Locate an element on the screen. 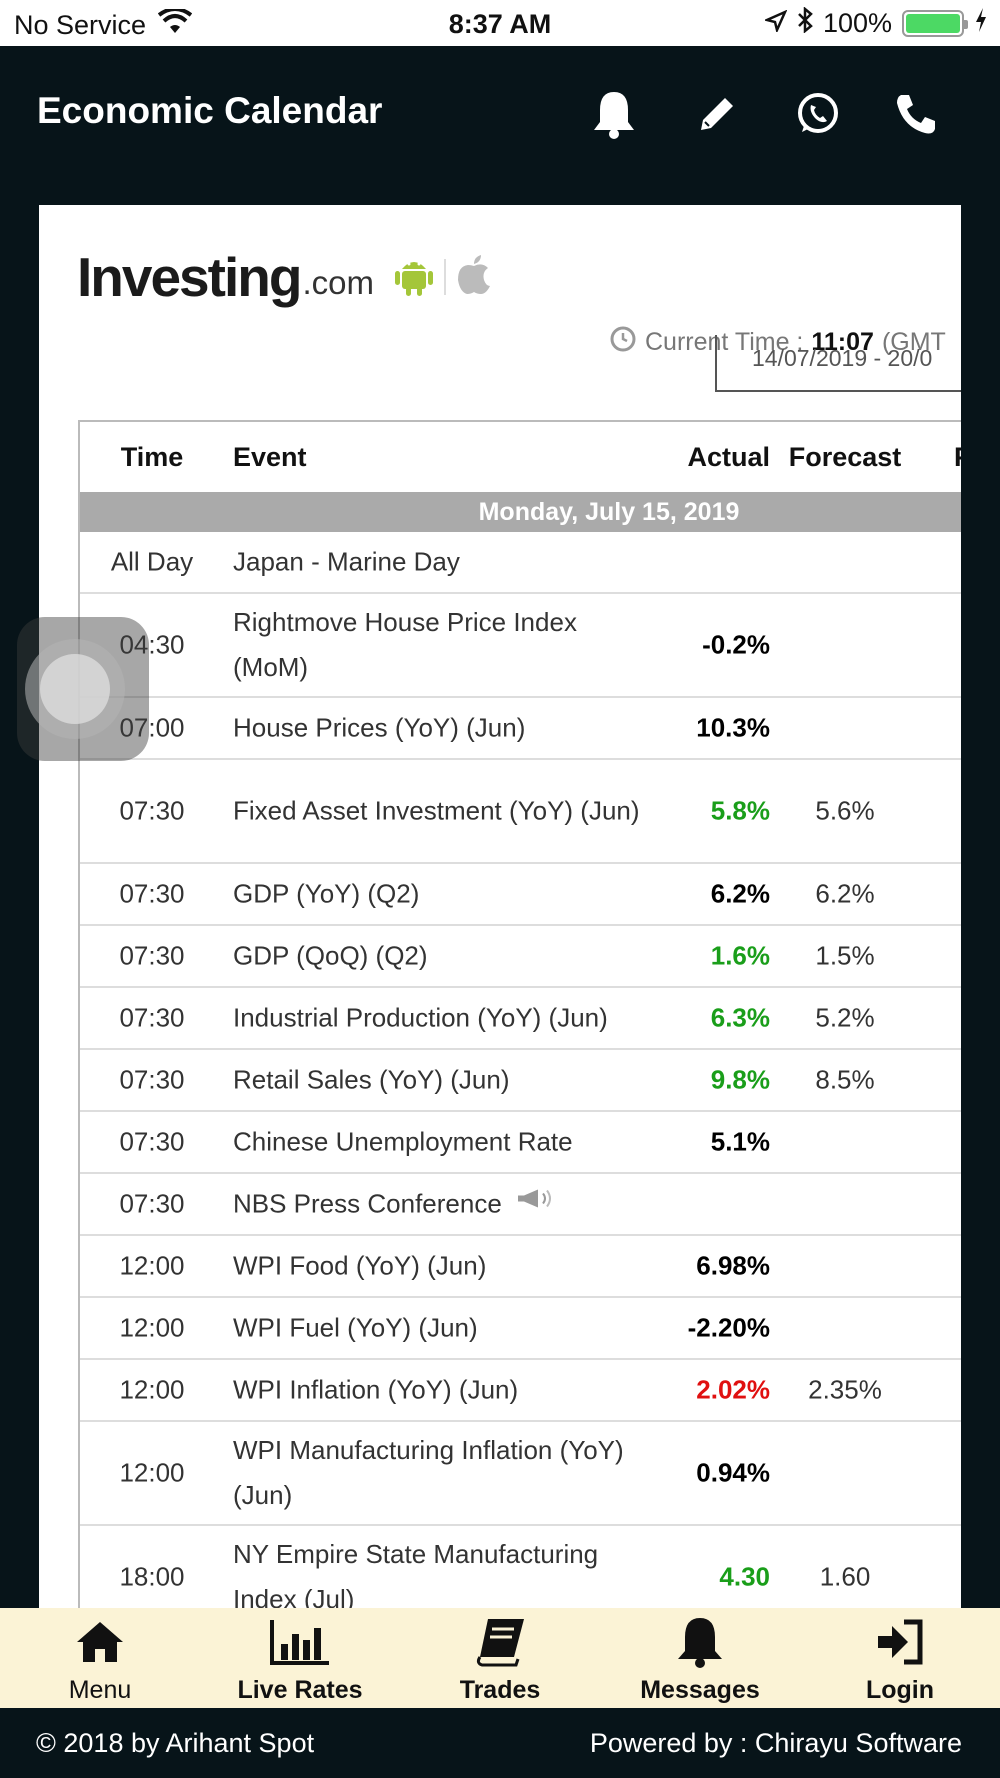 The width and height of the screenshot is (1000, 1778). powered-by-text: Powered by : Chirayu Software is located at coordinates (775, 1743).